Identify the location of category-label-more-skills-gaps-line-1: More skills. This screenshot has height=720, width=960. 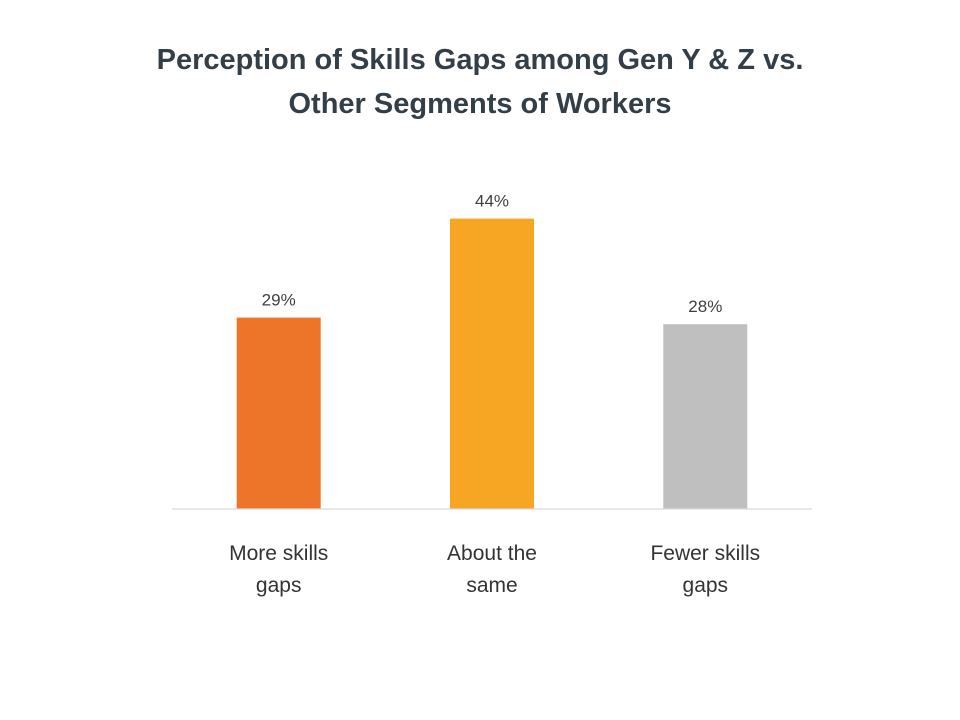
(278, 553).